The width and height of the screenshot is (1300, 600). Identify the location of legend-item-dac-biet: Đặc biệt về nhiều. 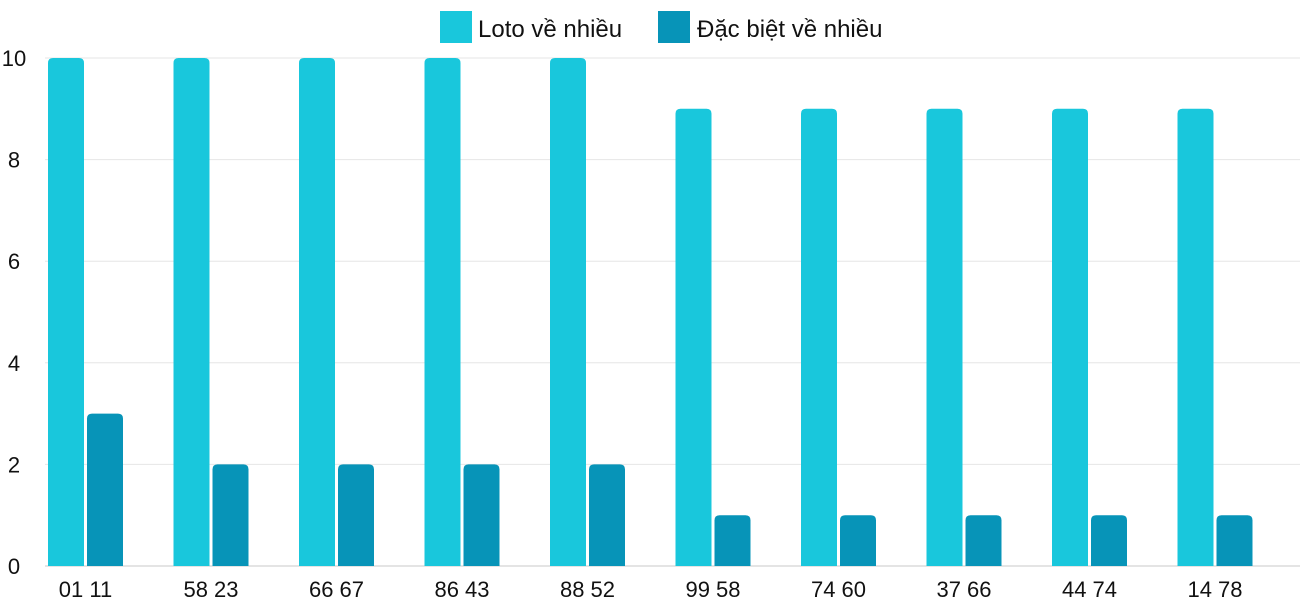
(770, 27).